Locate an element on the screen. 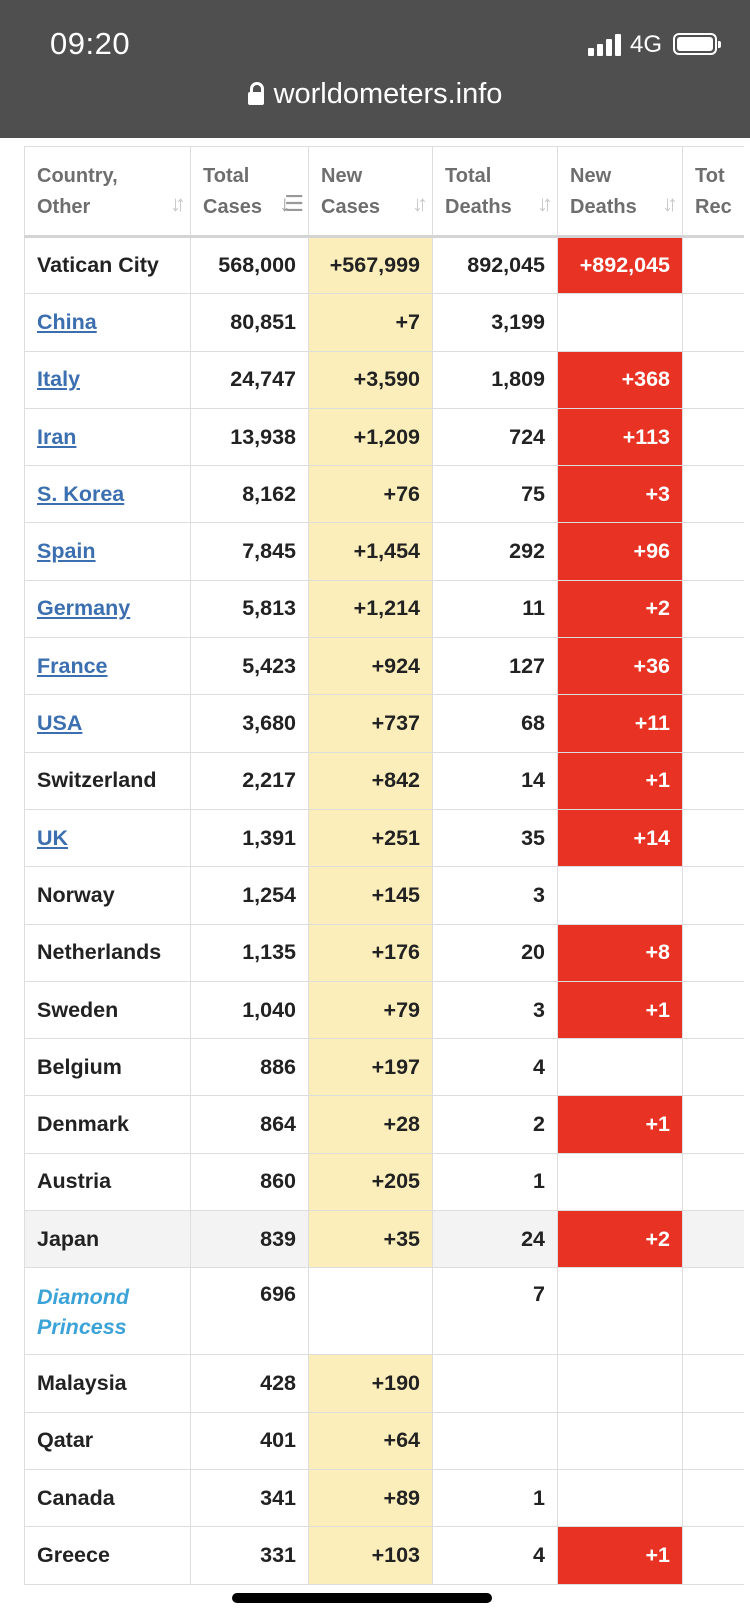 The width and height of the screenshot is (750, 1624). total-deaths: 2 is located at coordinates (495, 1124).